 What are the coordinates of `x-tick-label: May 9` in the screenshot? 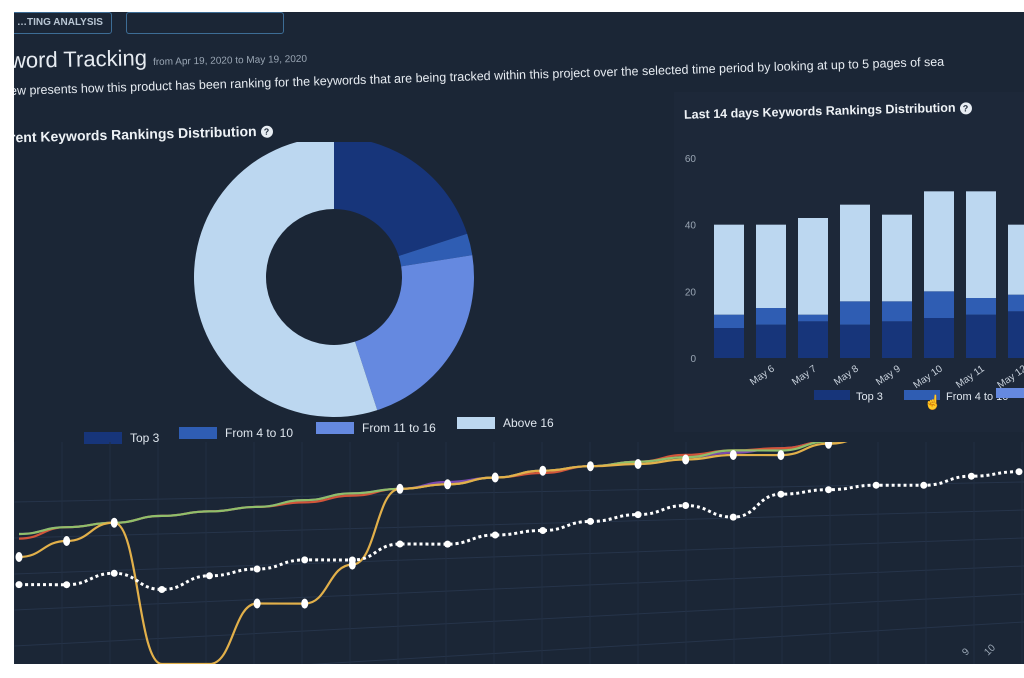 It's located at (888, 375).